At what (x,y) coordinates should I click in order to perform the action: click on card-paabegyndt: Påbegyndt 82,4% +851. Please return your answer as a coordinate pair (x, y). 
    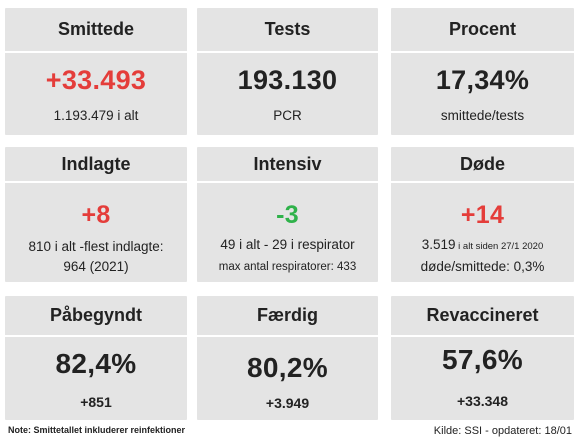
    Looking at the image, I should click on (96, 358).